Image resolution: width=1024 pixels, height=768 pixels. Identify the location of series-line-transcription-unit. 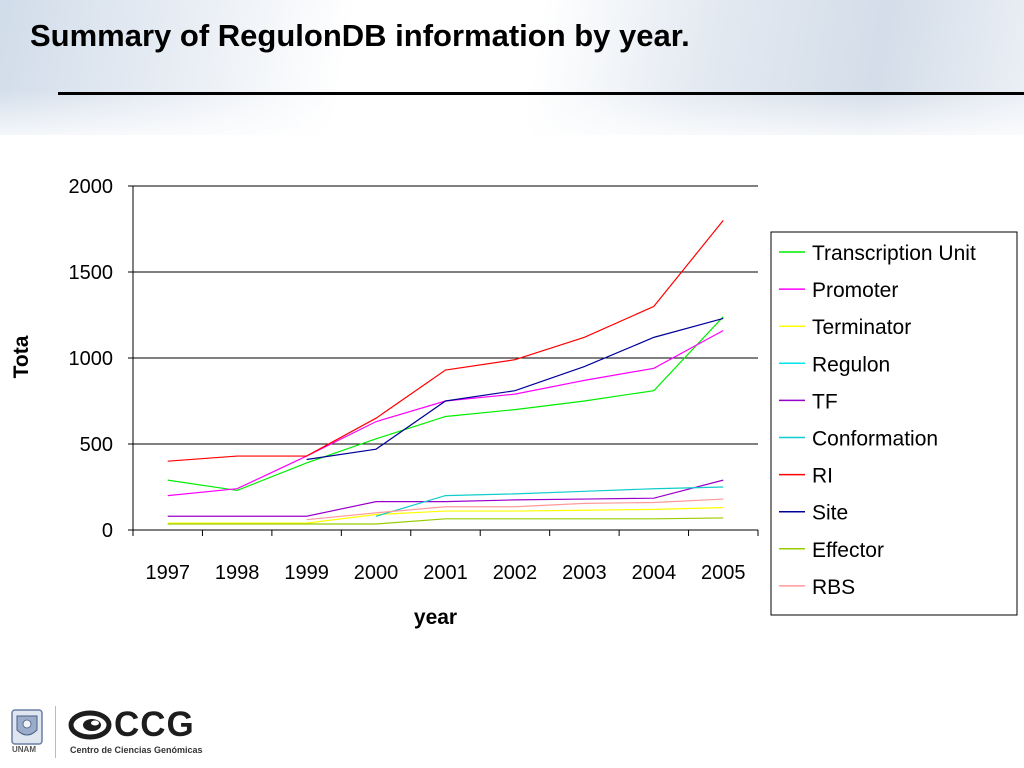
(445, 404).